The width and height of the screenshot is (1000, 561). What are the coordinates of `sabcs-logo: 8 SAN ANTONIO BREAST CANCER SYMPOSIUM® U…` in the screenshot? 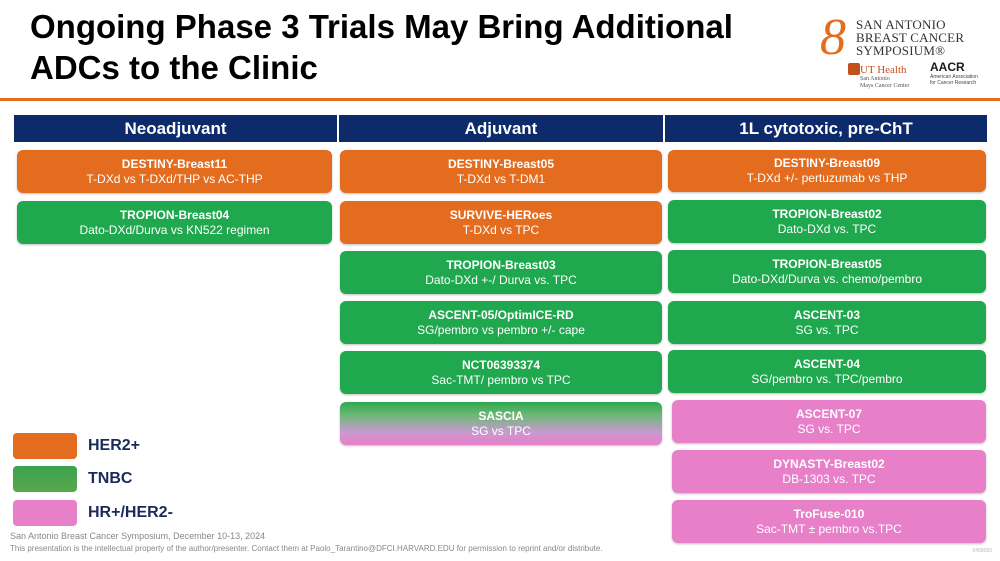 It's located at (907, 52).